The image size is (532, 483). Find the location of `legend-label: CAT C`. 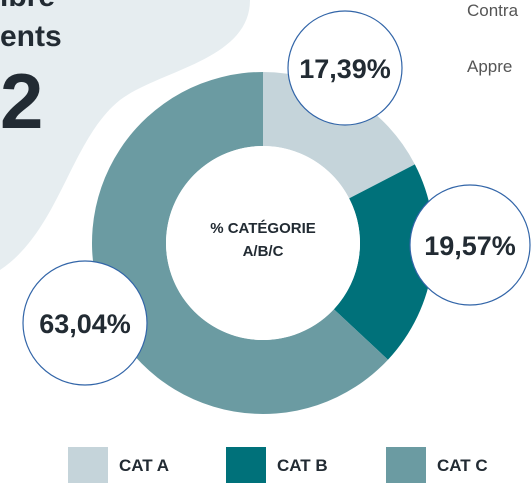

legend-label: CAT C is located at coordinates (462, 465).